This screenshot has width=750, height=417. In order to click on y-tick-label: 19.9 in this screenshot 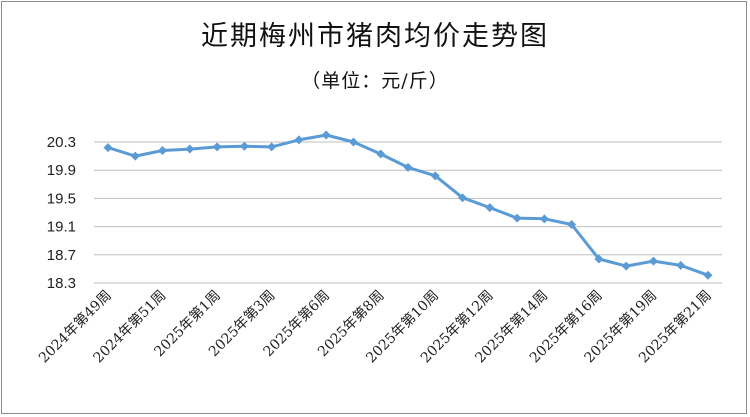, I will do `click(61, 170)`.